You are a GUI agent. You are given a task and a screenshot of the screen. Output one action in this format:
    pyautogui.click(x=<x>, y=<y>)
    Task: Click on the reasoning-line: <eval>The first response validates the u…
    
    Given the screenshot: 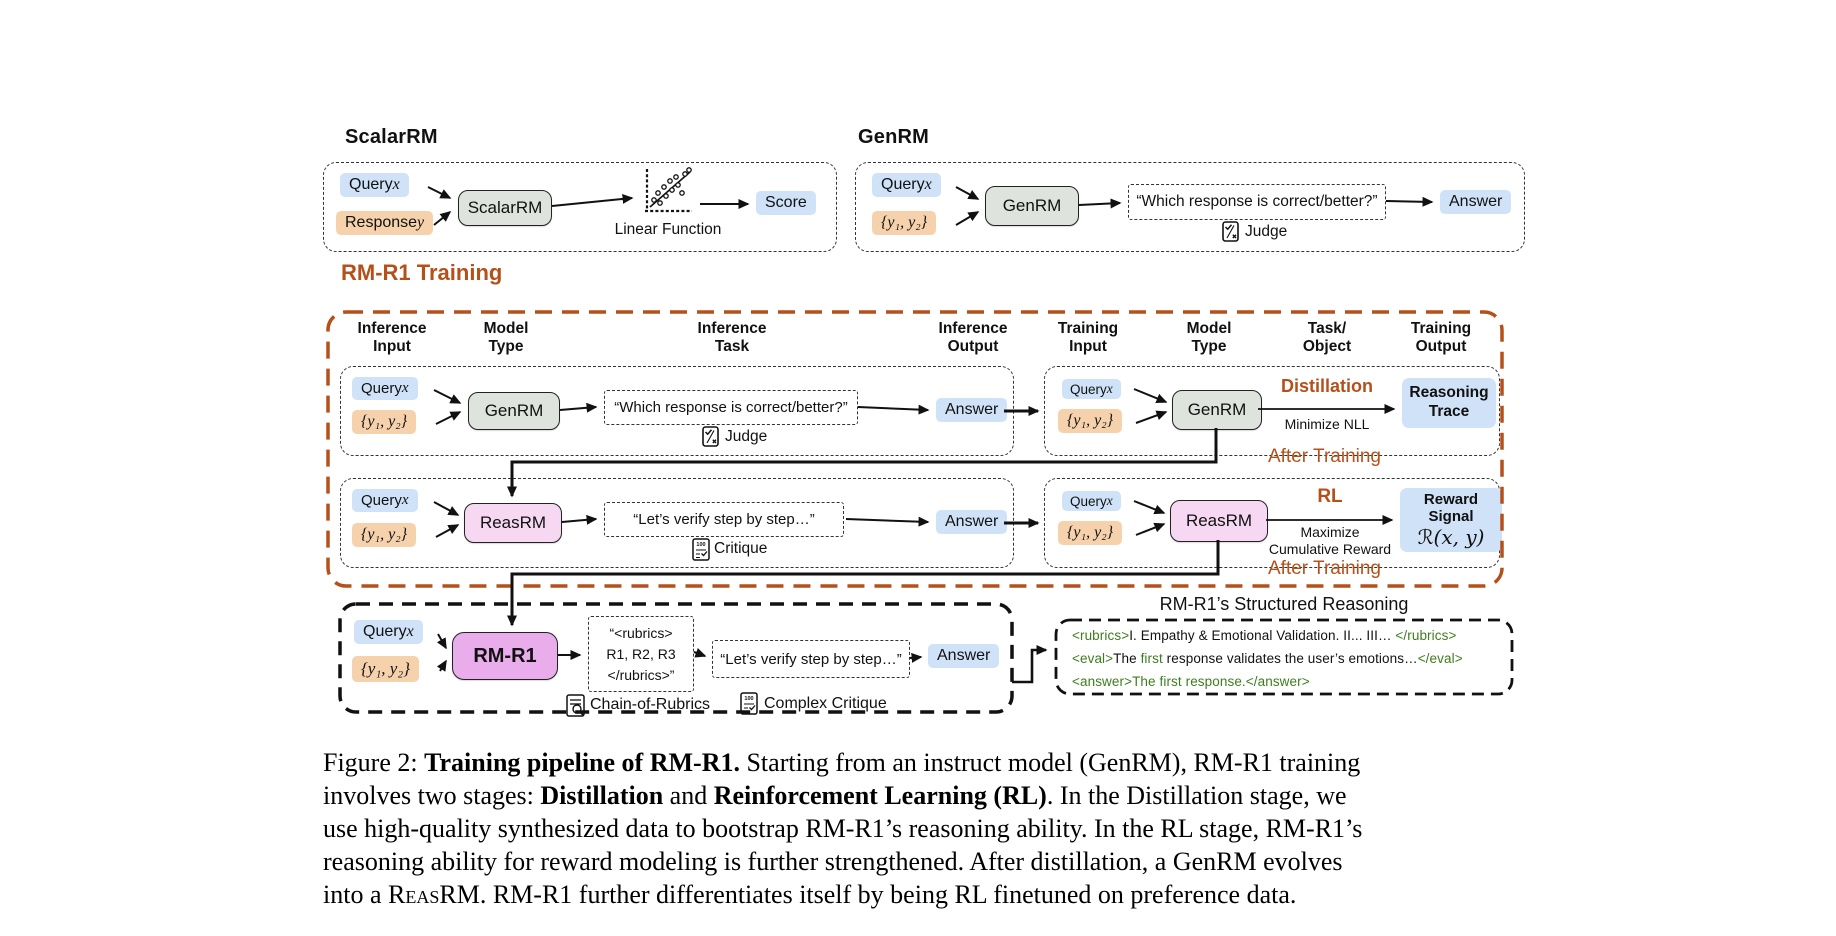 What is the action you would take?
    pyautogui.click(x=1267, y=658)
    